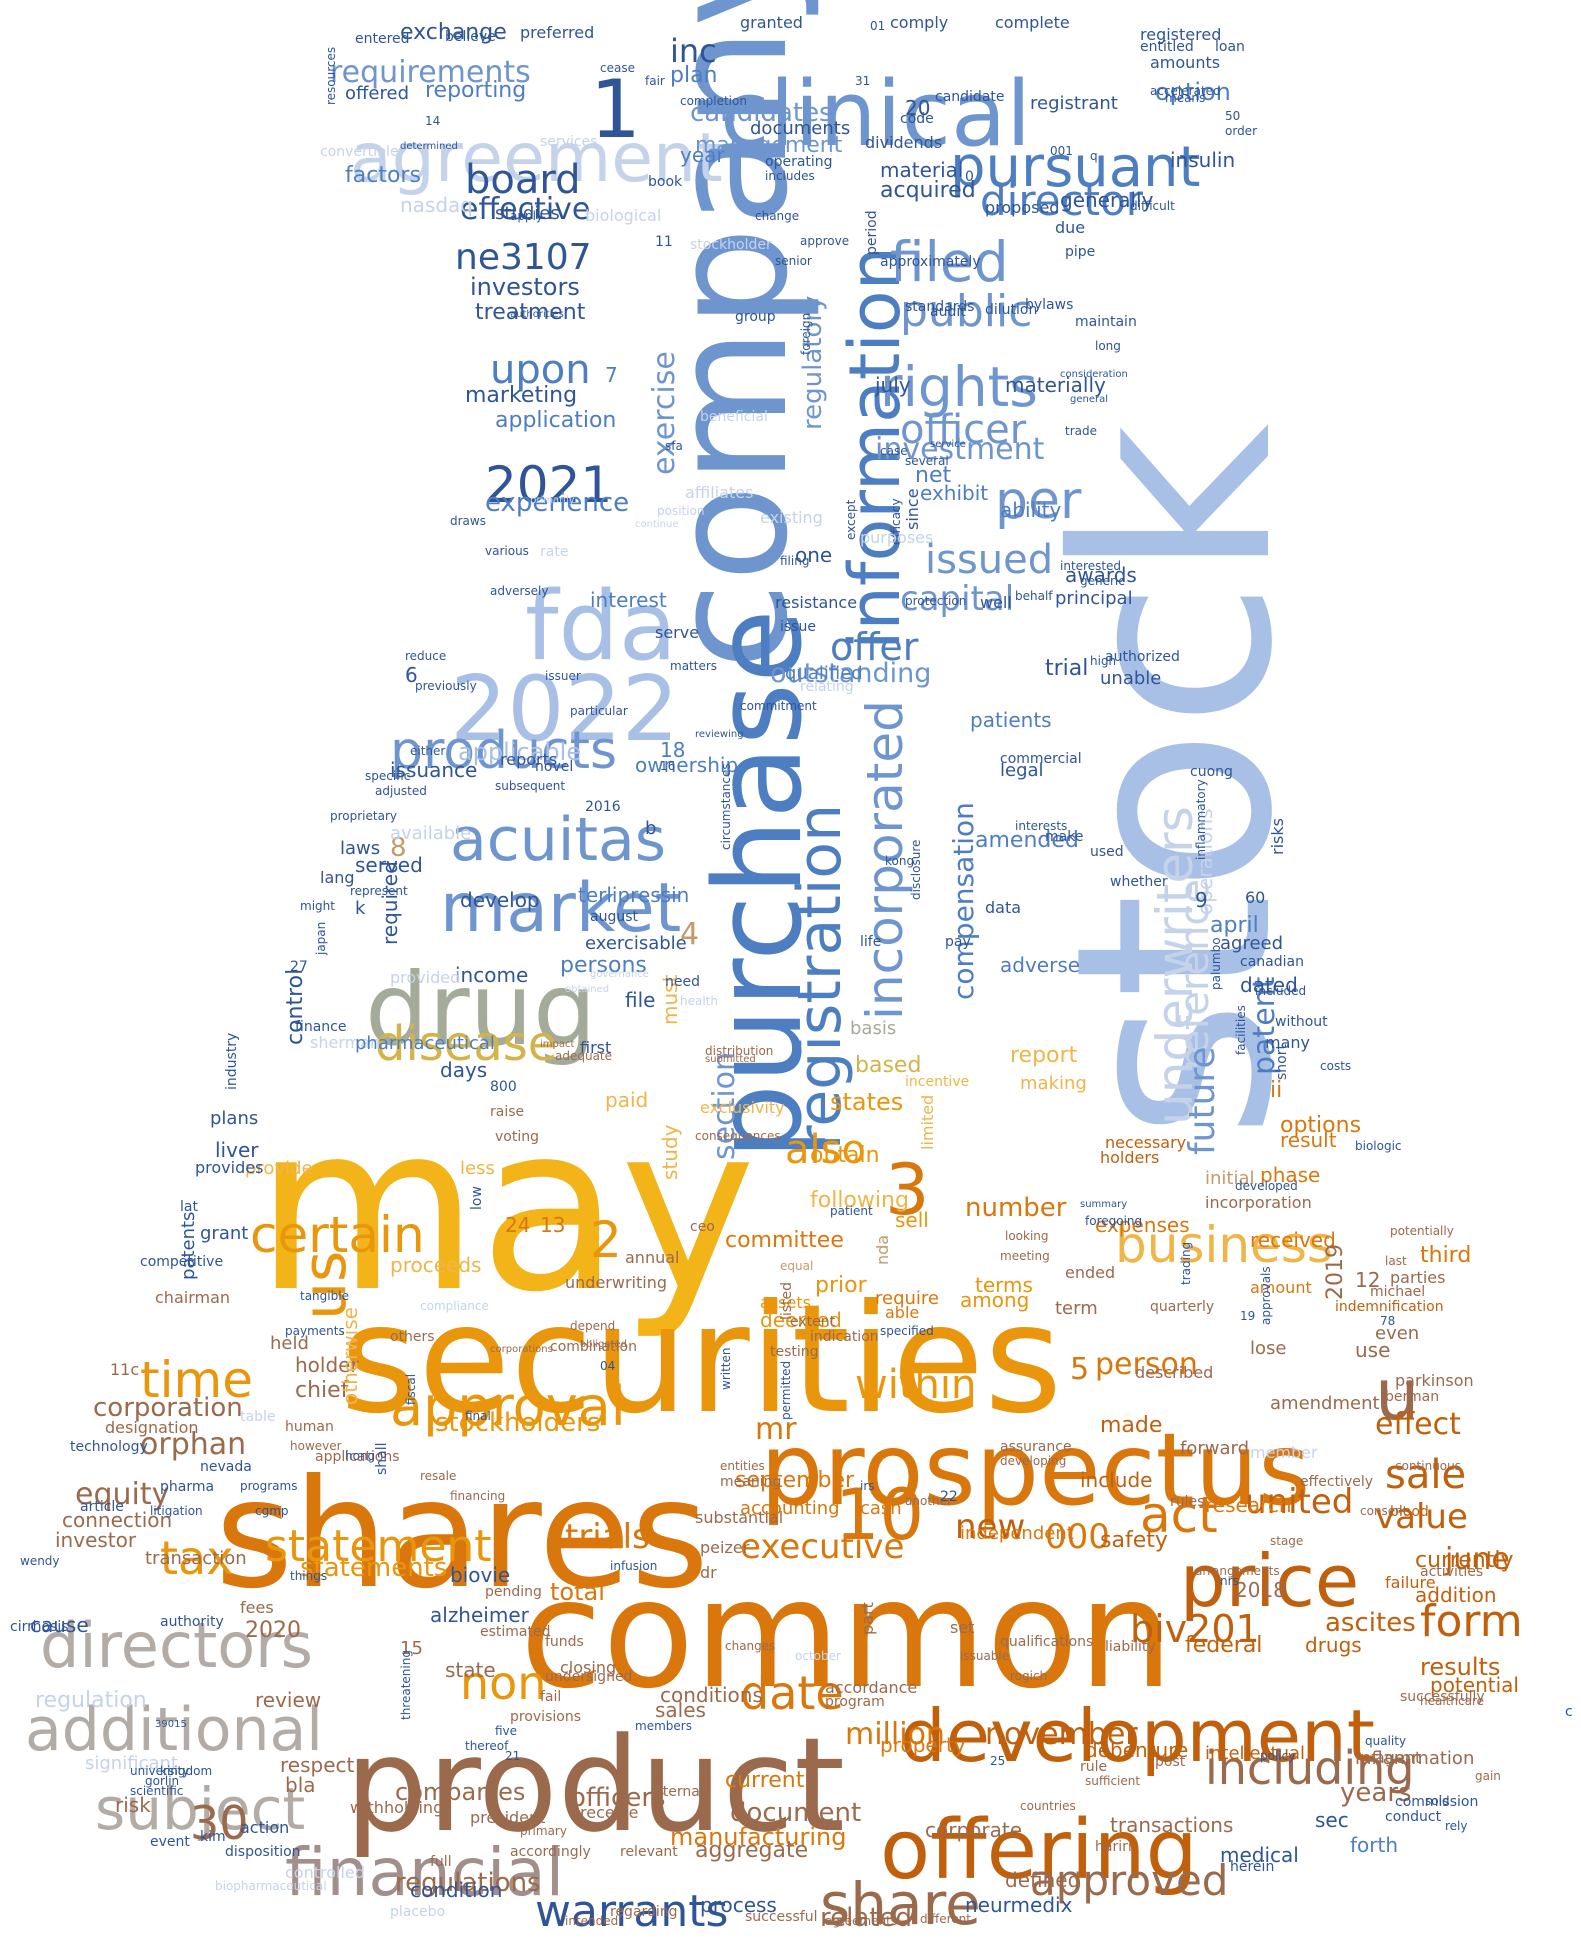 The image size is (1581, 1938). Describe the element at coordinates (237, 1150) in the screenshot. I see `word-liver: liver` at that location.